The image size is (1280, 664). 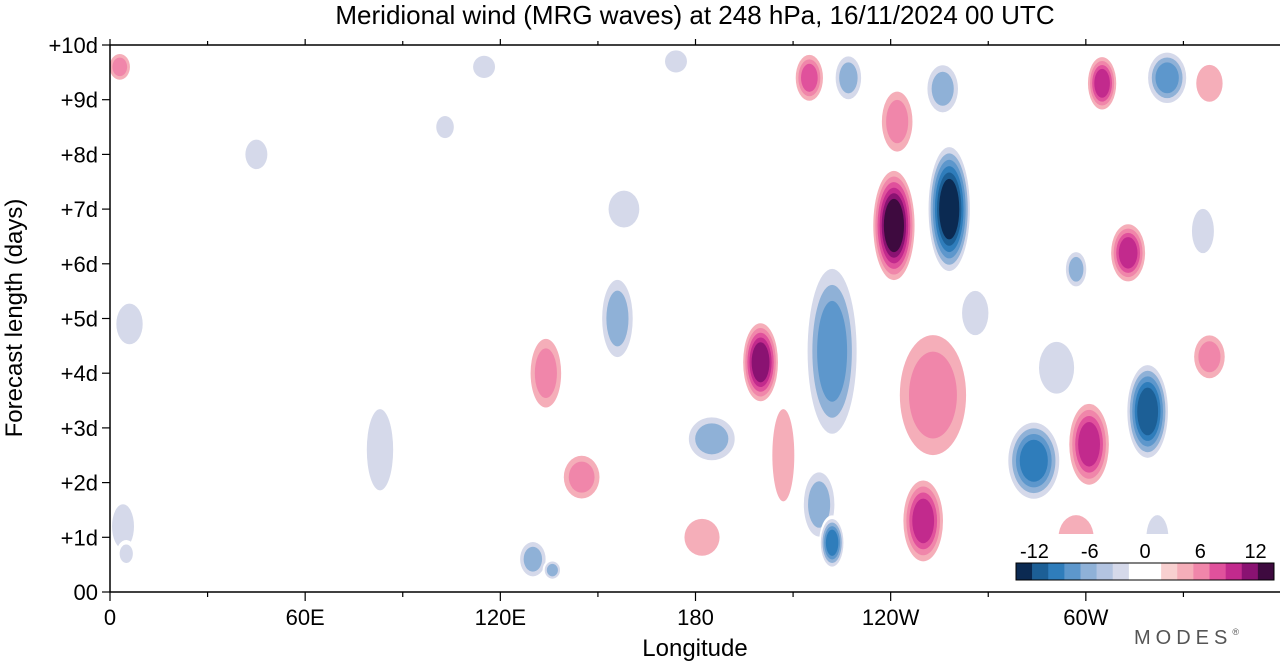 I want to click on y-tick-label: 00, so click(x=86, y=592).